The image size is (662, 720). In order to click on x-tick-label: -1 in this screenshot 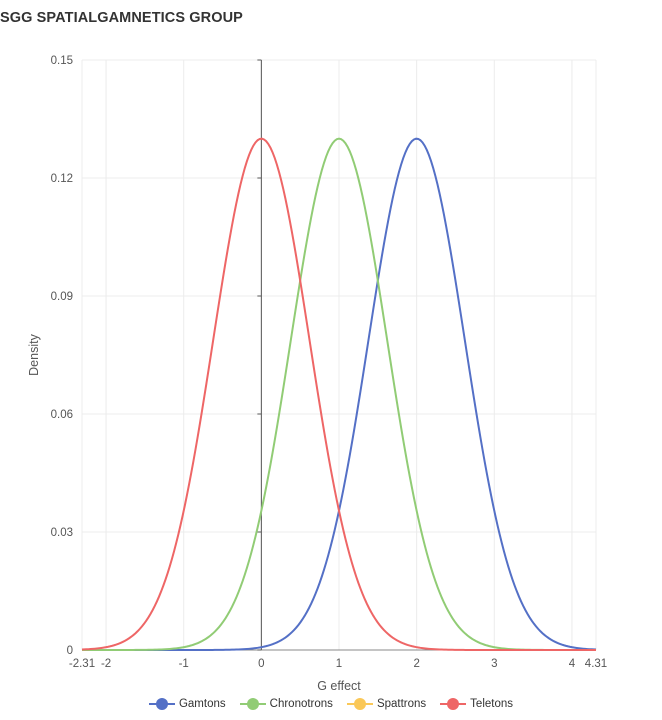, I will do `click(184, 664)`.